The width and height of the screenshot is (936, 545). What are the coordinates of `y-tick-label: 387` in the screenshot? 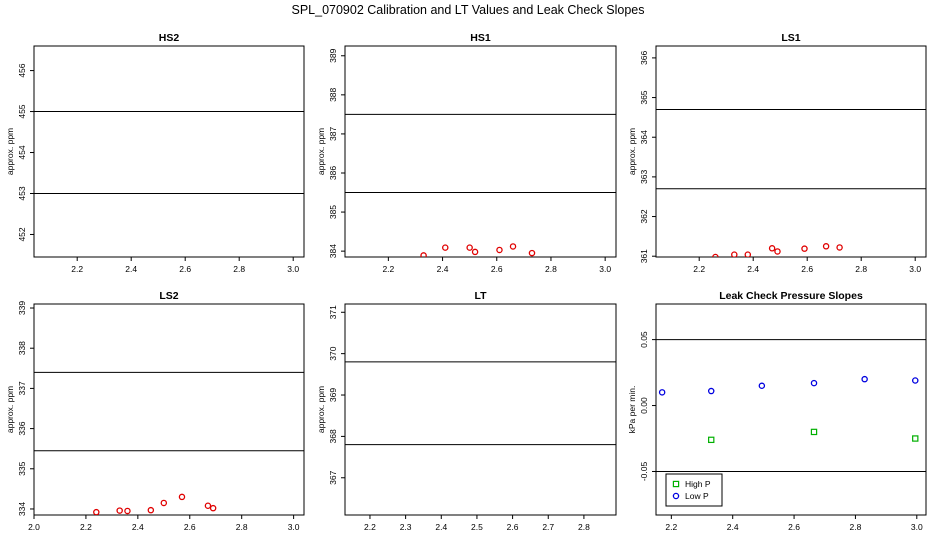 It's located at (333, 134).